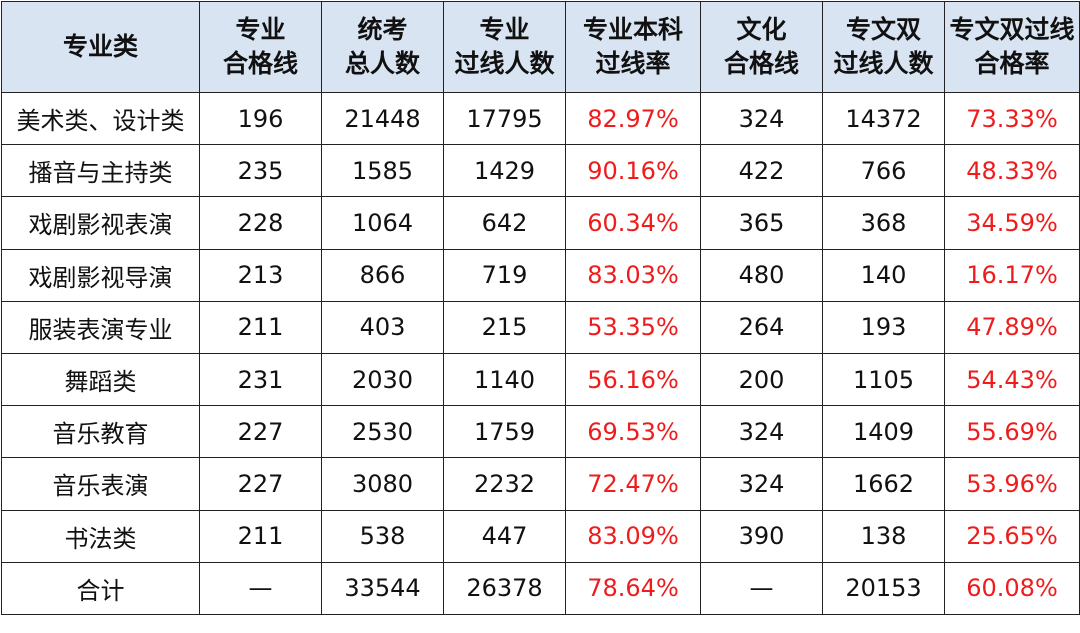 The height and width of the screenshot is (633, 1080). Describe the element at coordinates (761, 379) in the screenshot. I see `cell-culture-pass-line: 200` at that location.